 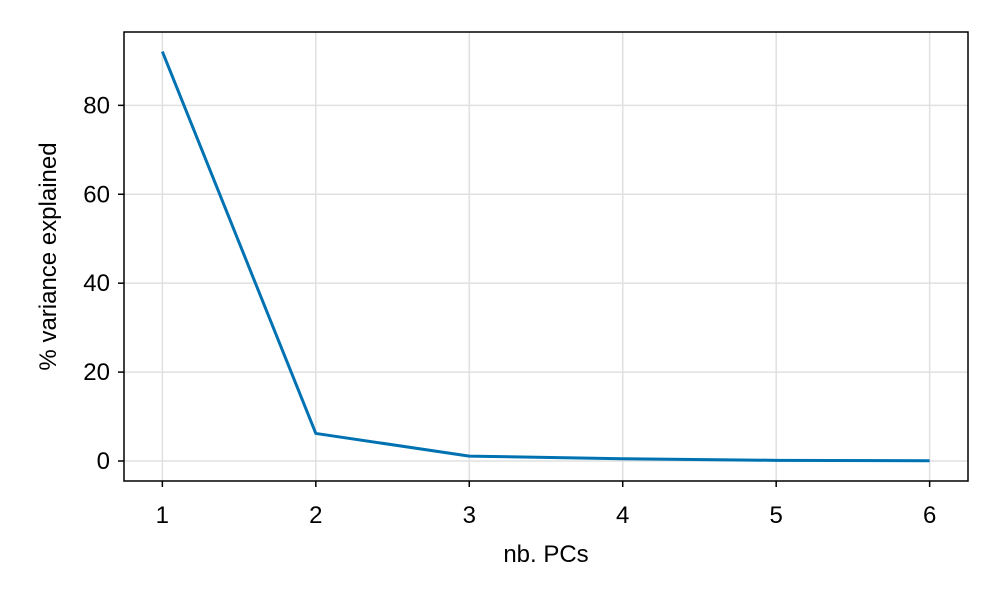 What do you see at coordinates (96, 372) in the screenshot?
I see `y-tick-label-20: 20` at bounding box center [96, 372].